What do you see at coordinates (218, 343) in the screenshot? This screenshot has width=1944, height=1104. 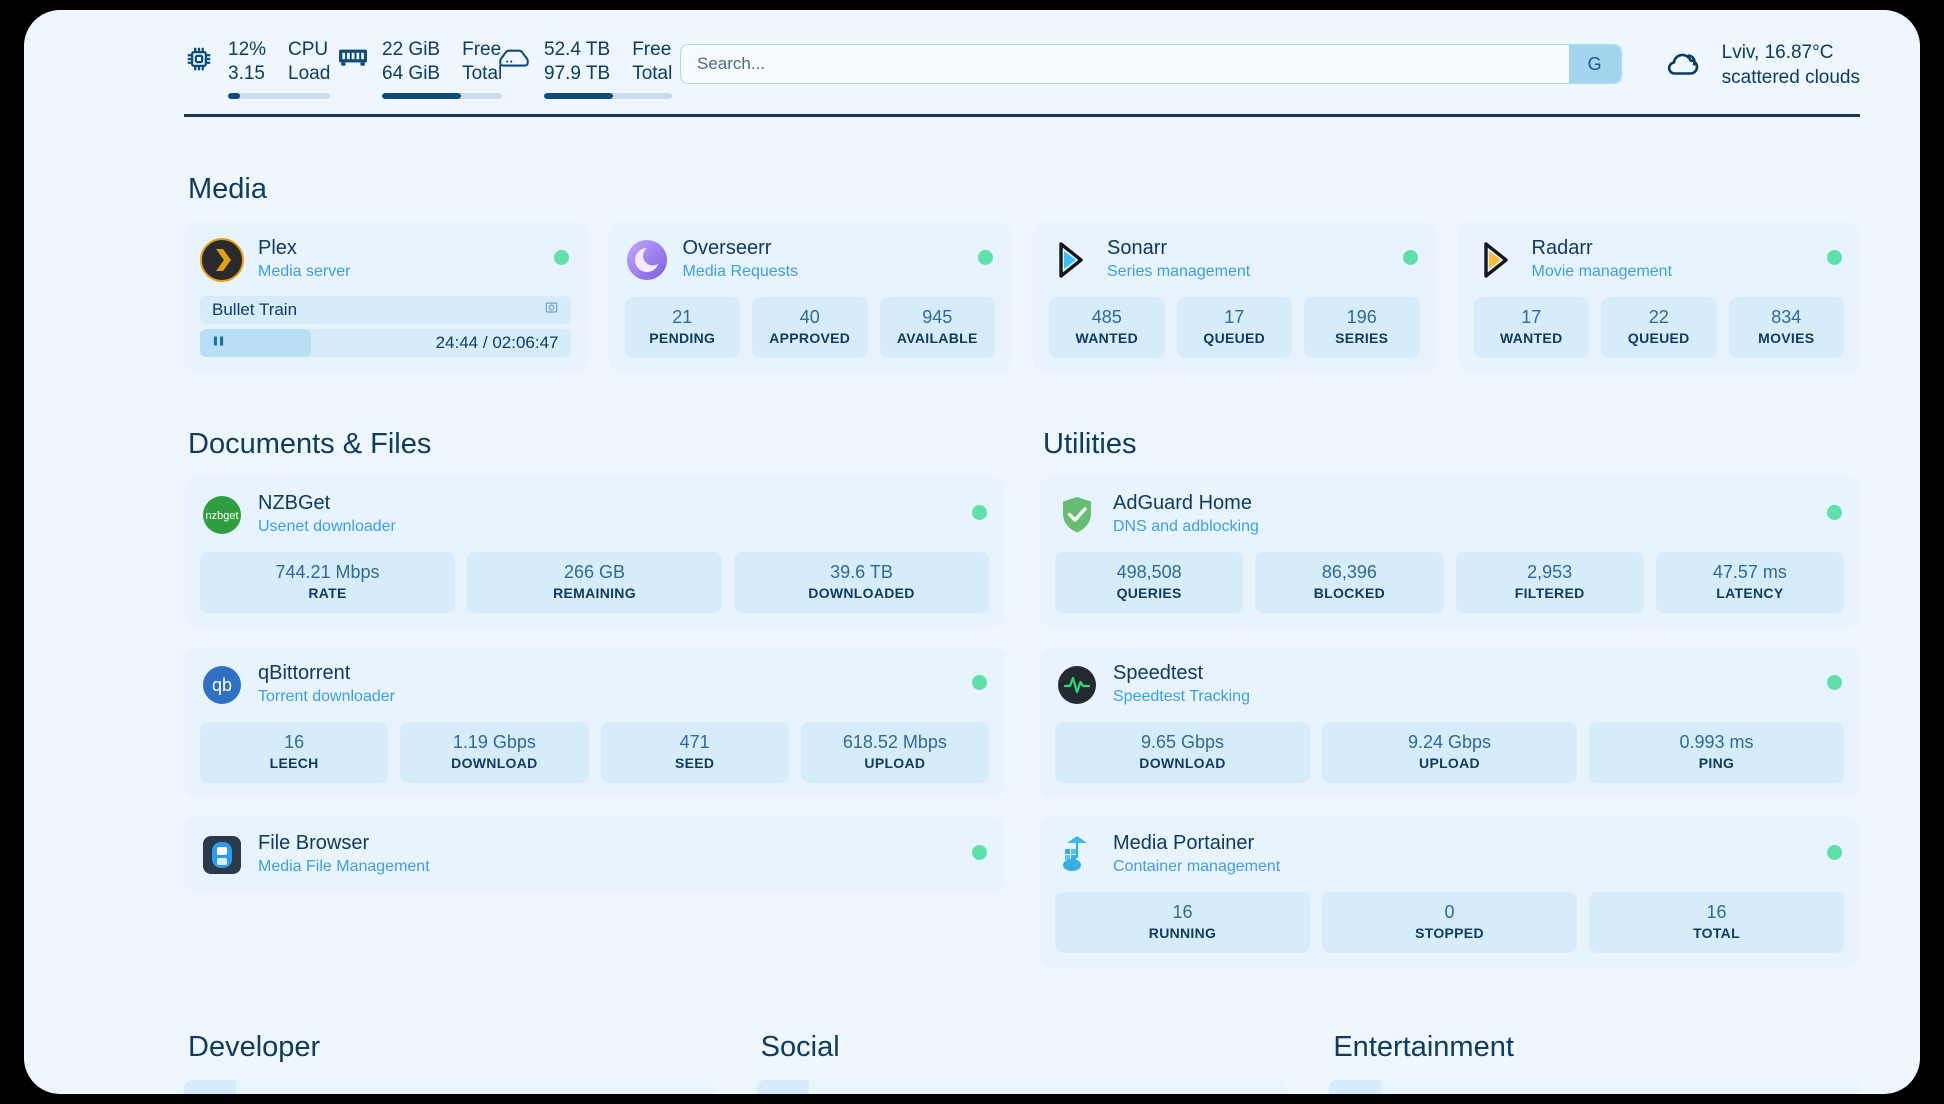 I see `pause-icon` at bounding box center [218, 343].